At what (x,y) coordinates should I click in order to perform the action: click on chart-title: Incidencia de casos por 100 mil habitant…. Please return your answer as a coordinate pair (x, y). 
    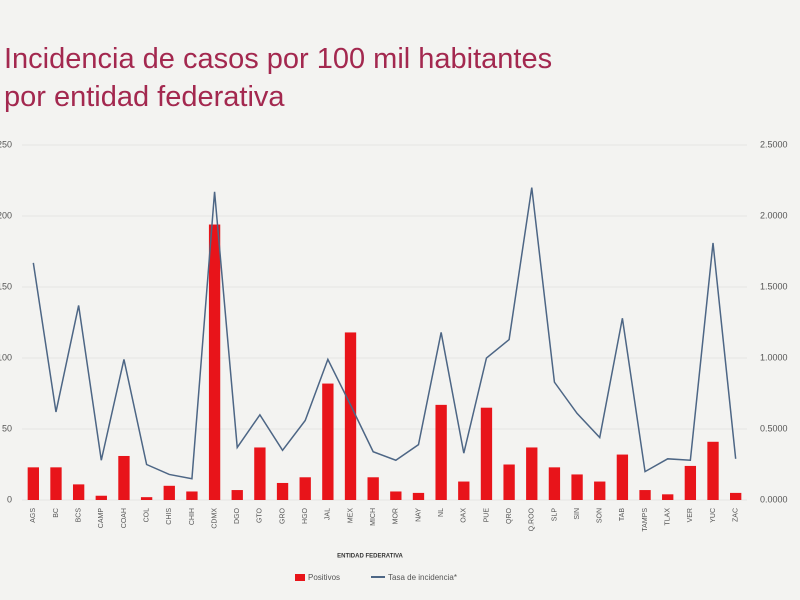
    Looking at the image, I should click on (278, 59).